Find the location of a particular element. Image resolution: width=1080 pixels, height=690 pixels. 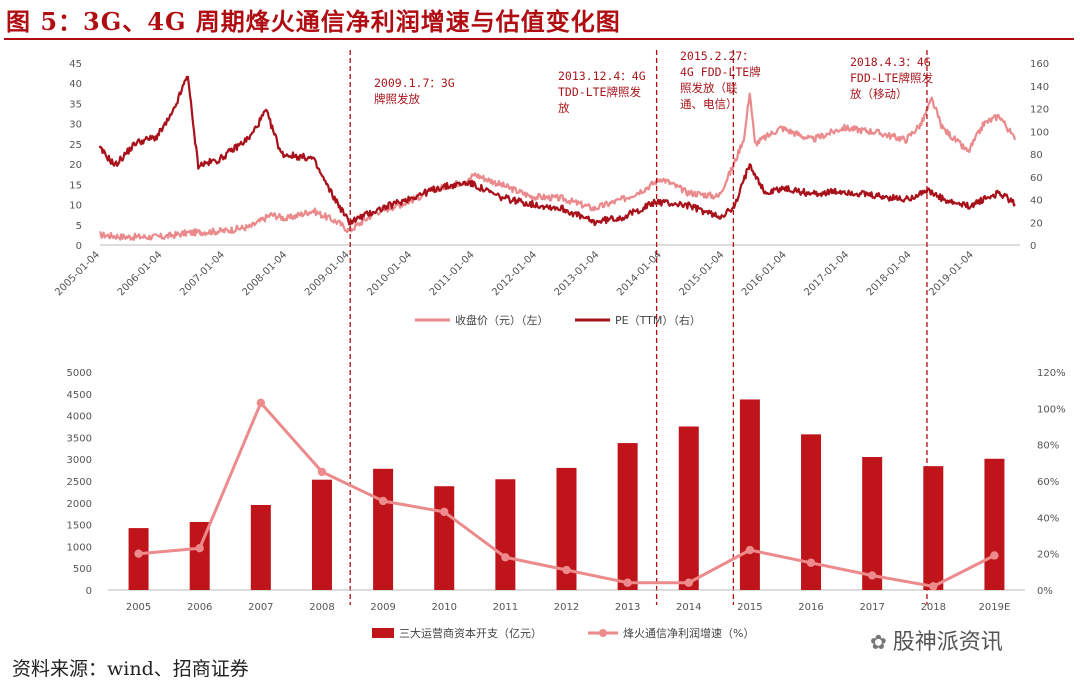

legend-pe-label: PE（TTM）（右） is located at coordinates (658, 320).